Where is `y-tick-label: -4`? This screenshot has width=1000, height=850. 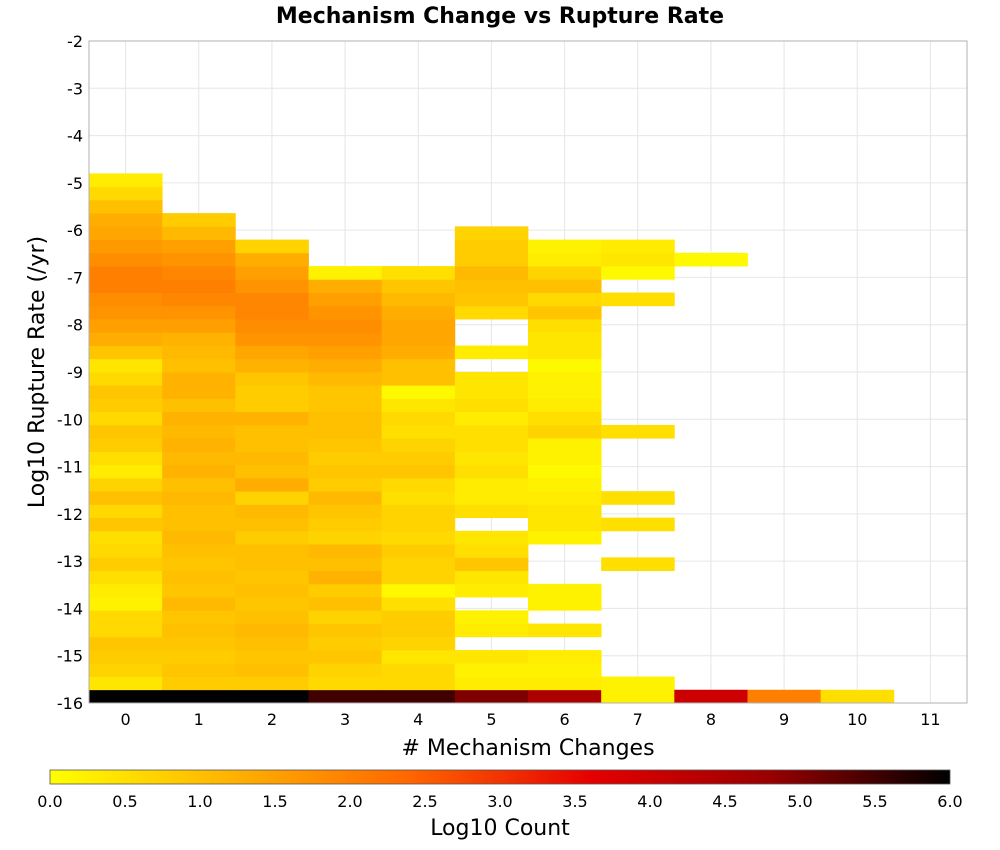 y-tick-label: -4 is located at coordinates (75, 136).